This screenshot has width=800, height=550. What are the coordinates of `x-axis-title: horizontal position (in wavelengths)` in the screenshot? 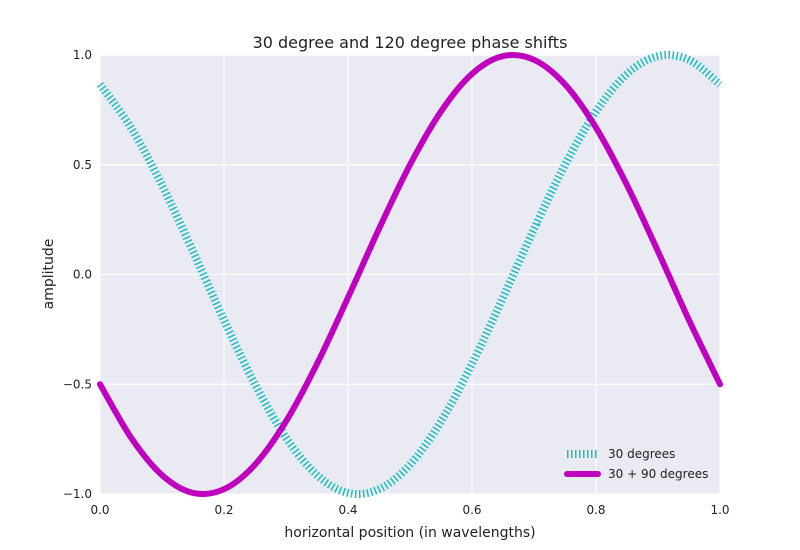 It's located at (409, 533).